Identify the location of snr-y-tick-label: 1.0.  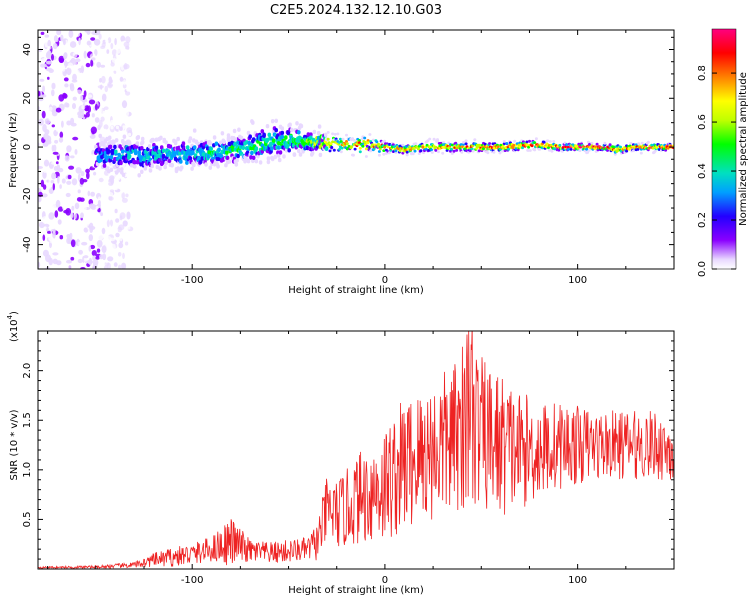
(27, 470).